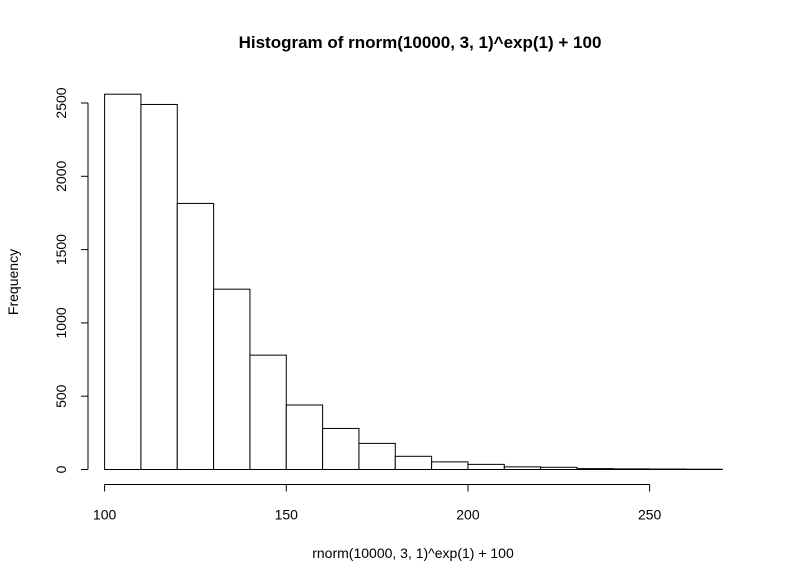 The height and width of the screenshot is (583, 788). What do you see at coordinates (61, 396) in the screenshot?
I see `y-tick-label: 500` at bounding box center [61, 396].